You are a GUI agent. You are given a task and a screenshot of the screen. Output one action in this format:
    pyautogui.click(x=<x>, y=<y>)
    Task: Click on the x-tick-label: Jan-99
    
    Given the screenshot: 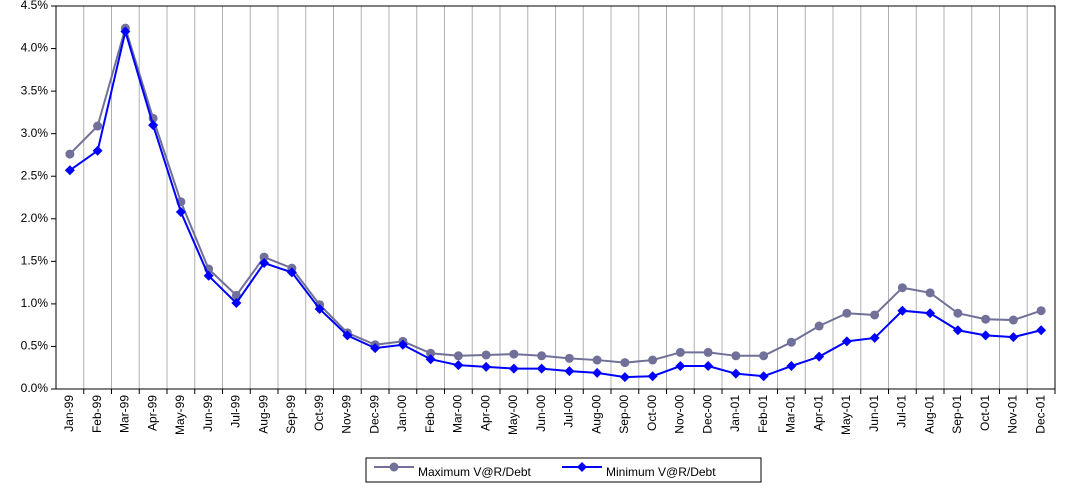 What is the action you would take?
    pyautogui.click(x=69, y=413)
    